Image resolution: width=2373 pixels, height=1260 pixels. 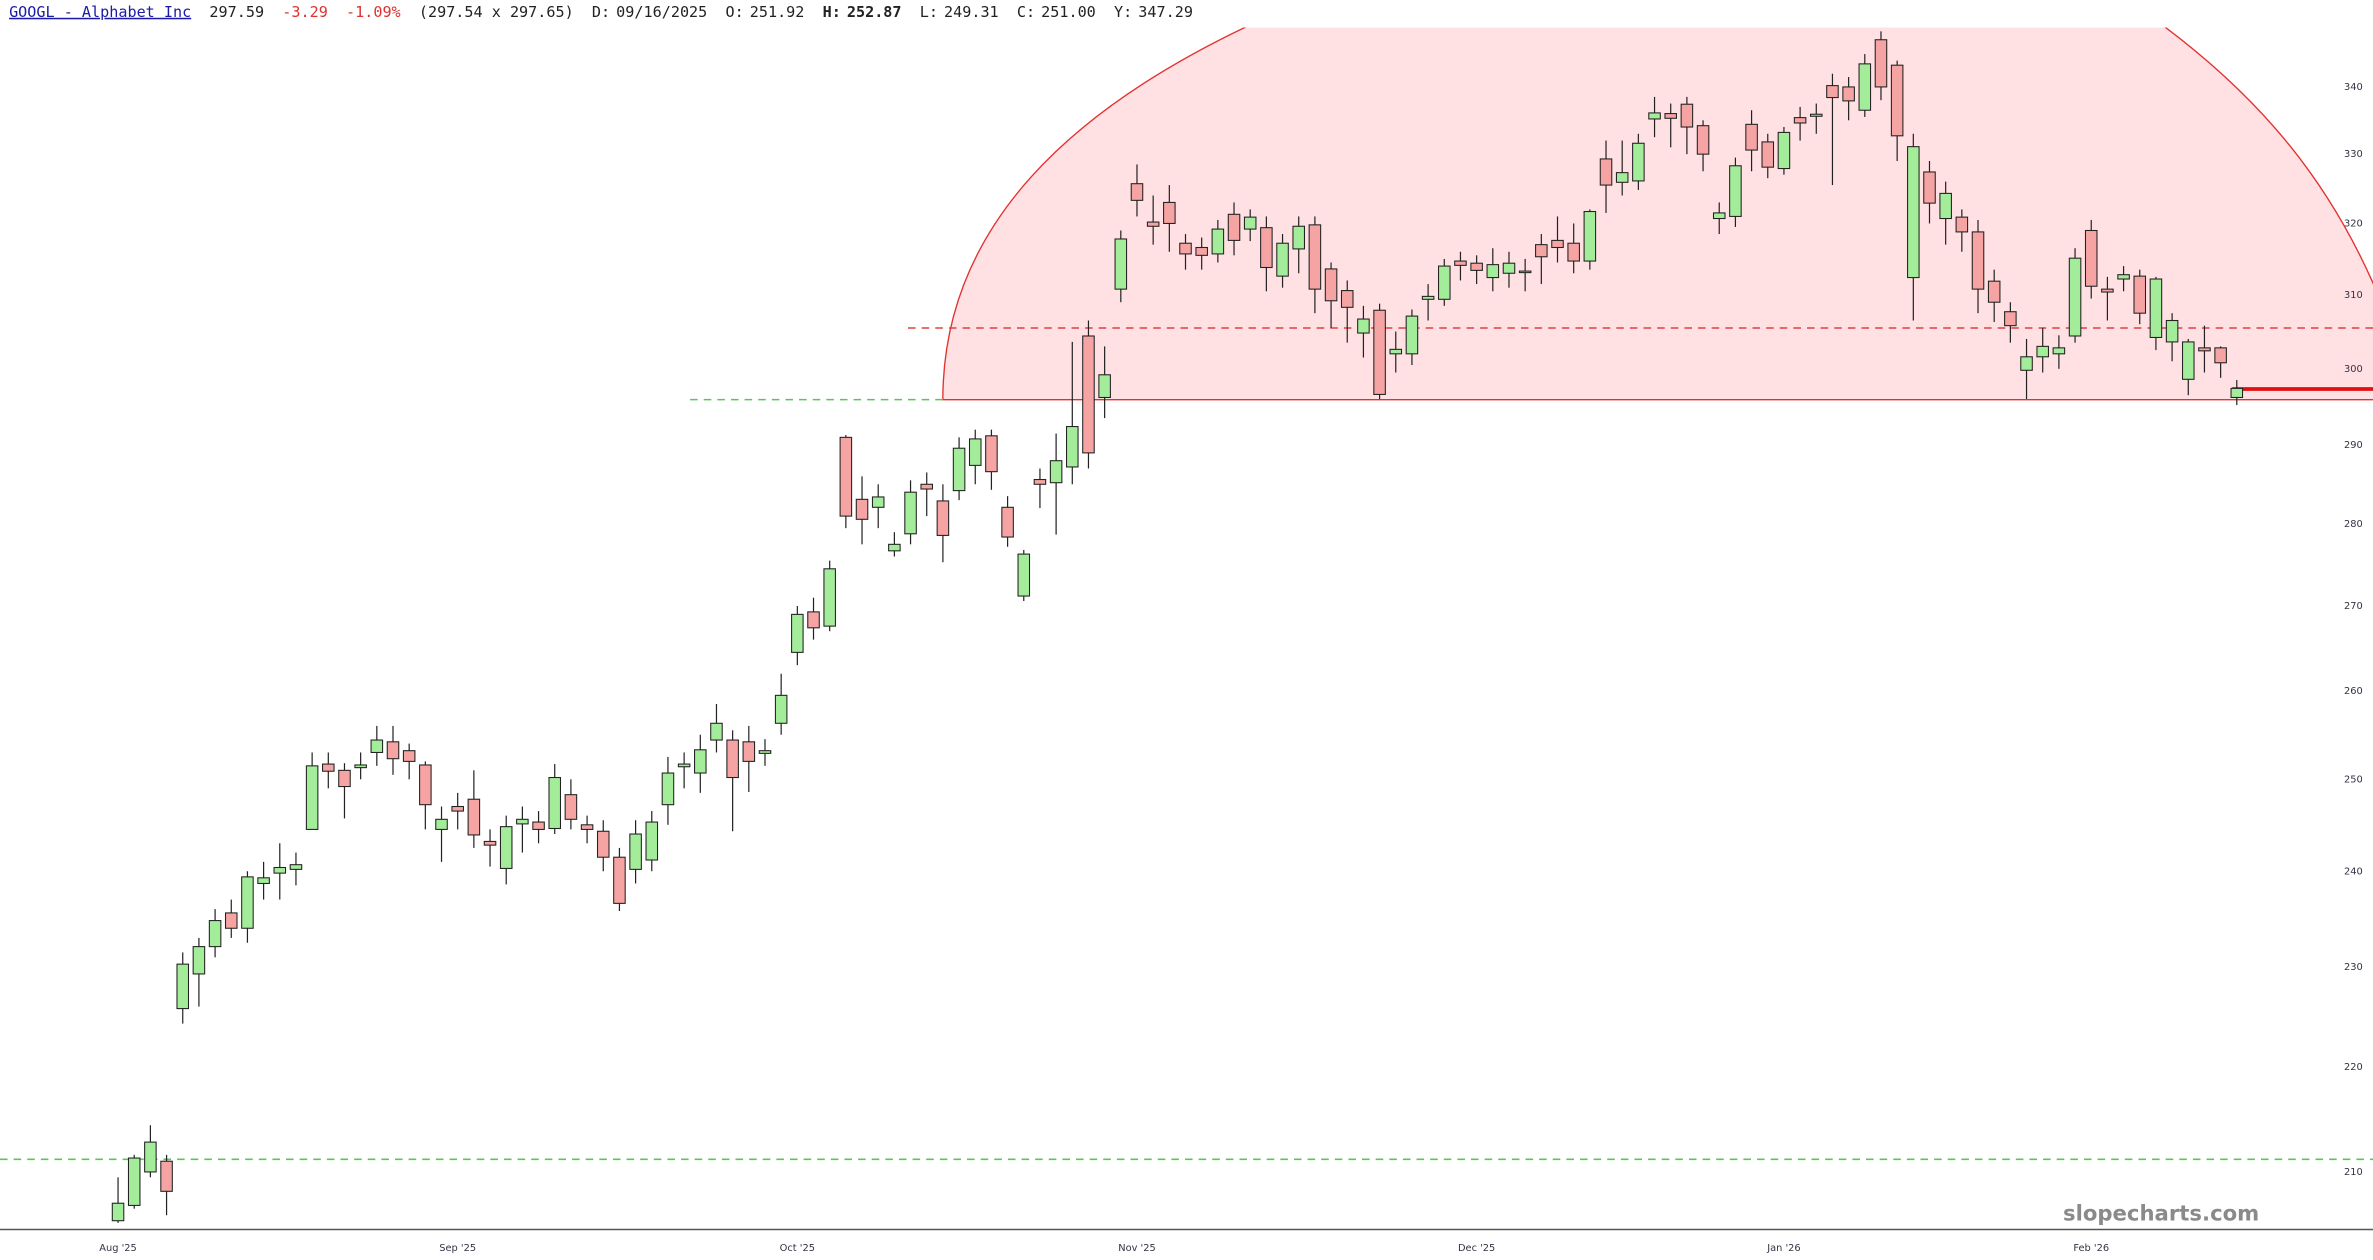 What do you see at coordinates (2353, 369) in the screenshot?
I see `y-tick-label: 300` at bounding box center [2353, 369].